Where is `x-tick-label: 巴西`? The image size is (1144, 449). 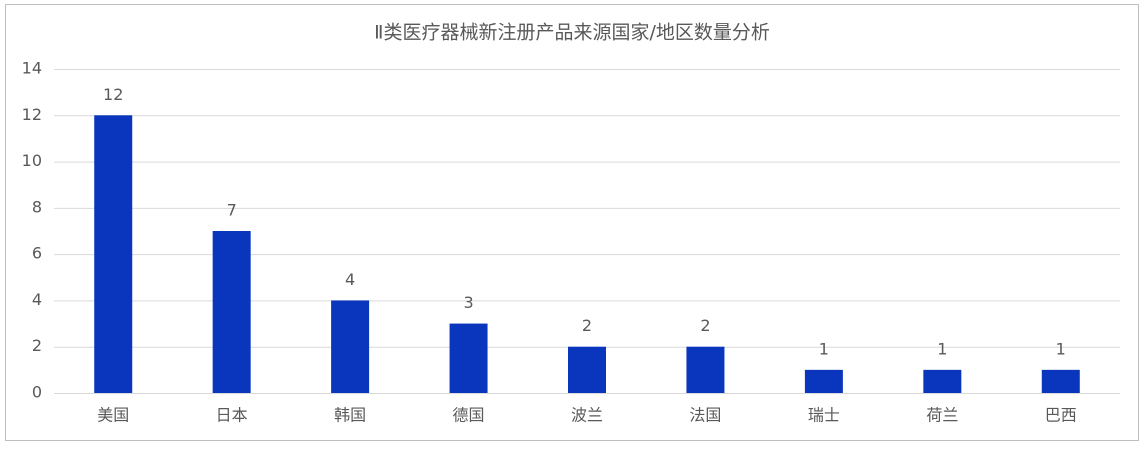 x-tick-label: 巴西 is located at coordinates (1061, 415).